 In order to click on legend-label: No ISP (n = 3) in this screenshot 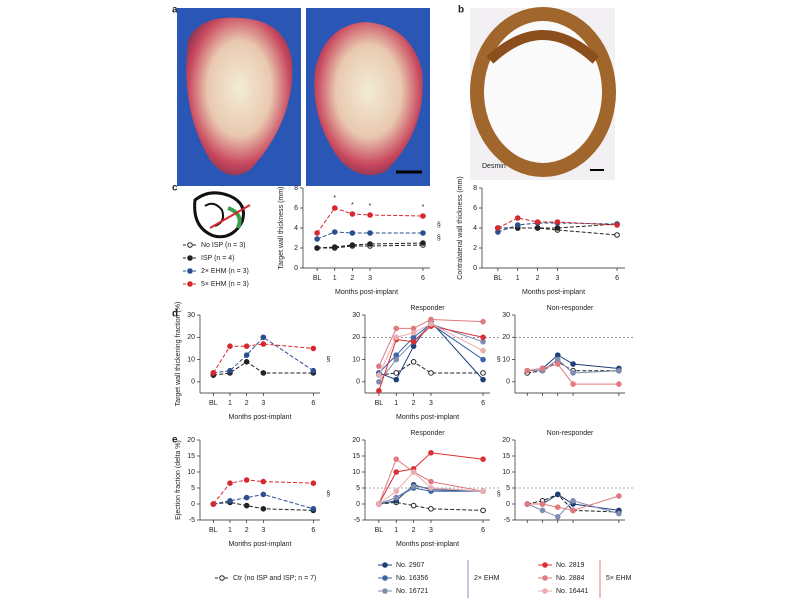, I will do `click(223, 245)`.